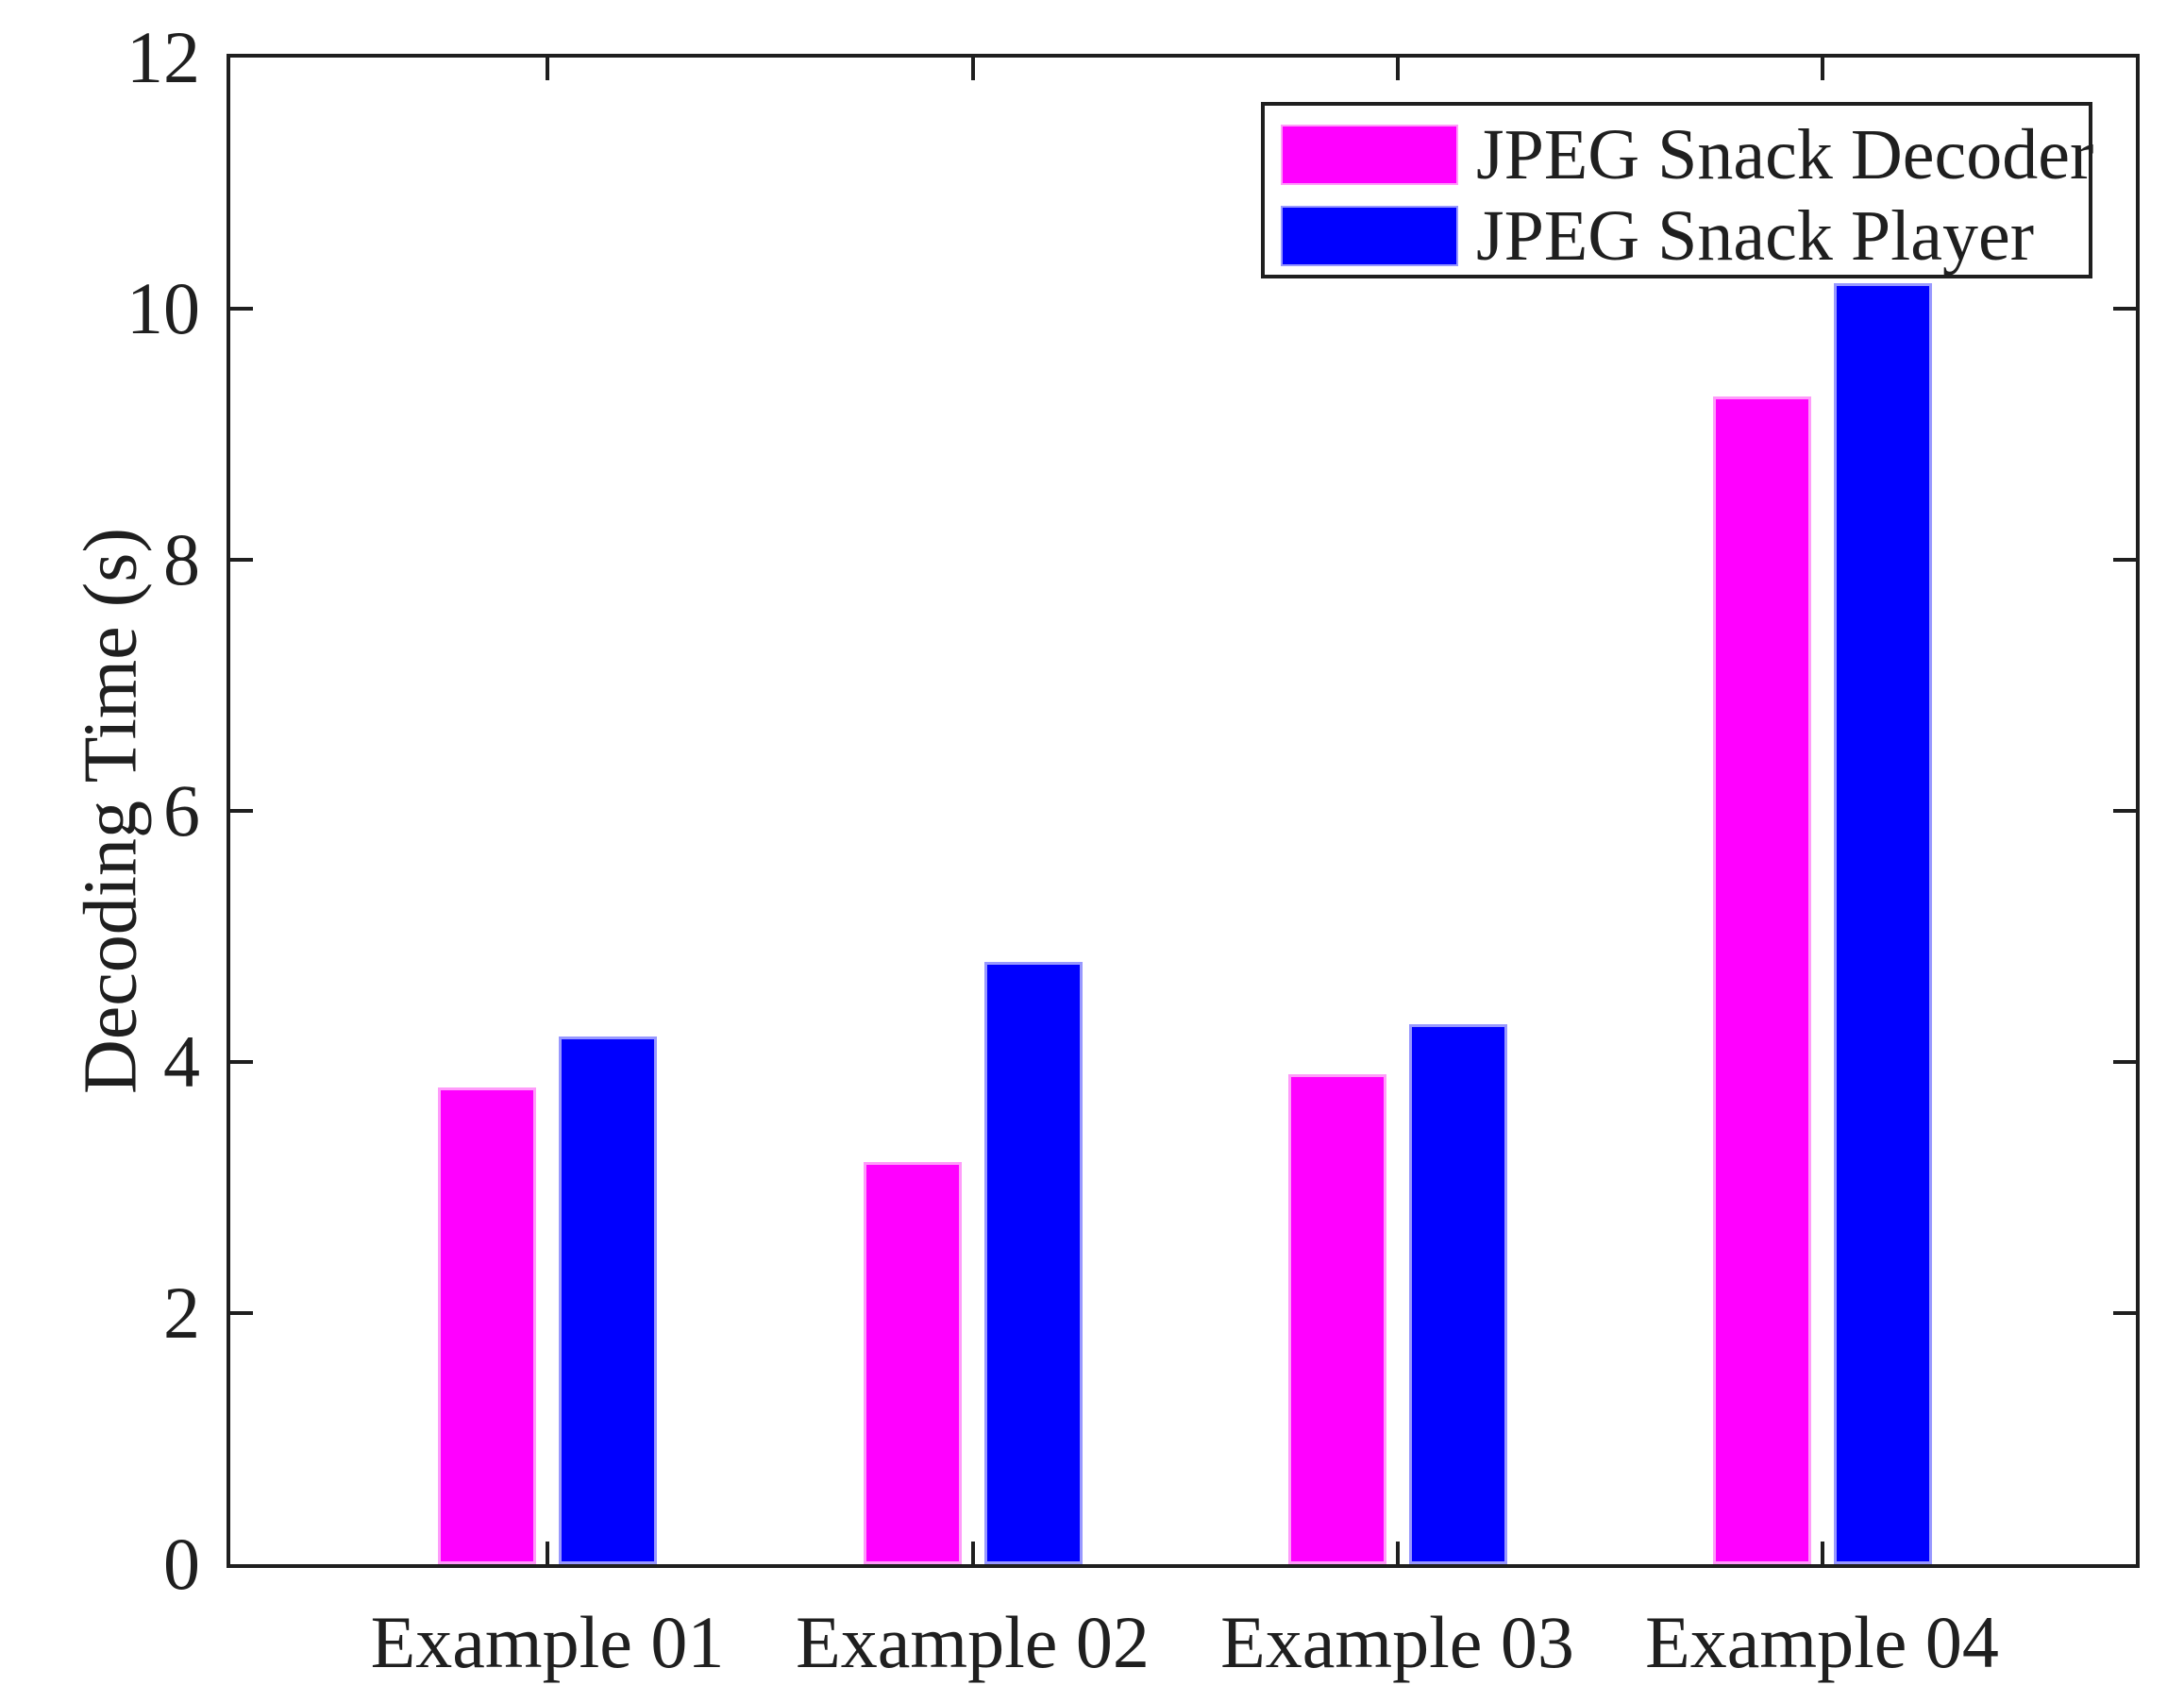  Describe the element at coordinates (1369, 236) in the screenshot. I see `legend-swatch-player` at that location.